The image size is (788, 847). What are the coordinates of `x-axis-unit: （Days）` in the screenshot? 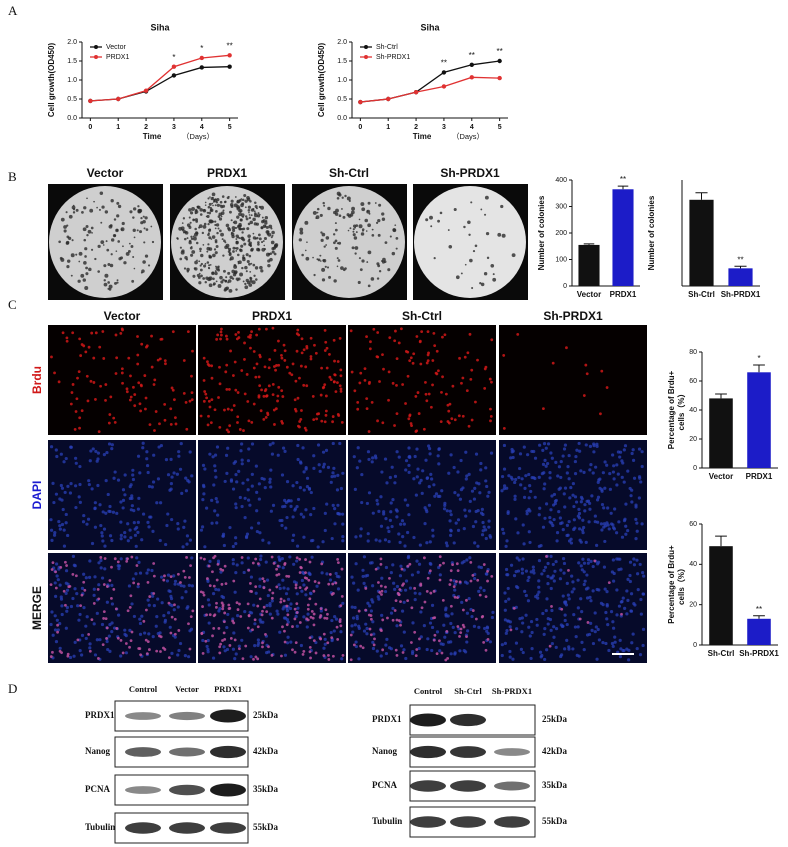 It's located at (198, 136).